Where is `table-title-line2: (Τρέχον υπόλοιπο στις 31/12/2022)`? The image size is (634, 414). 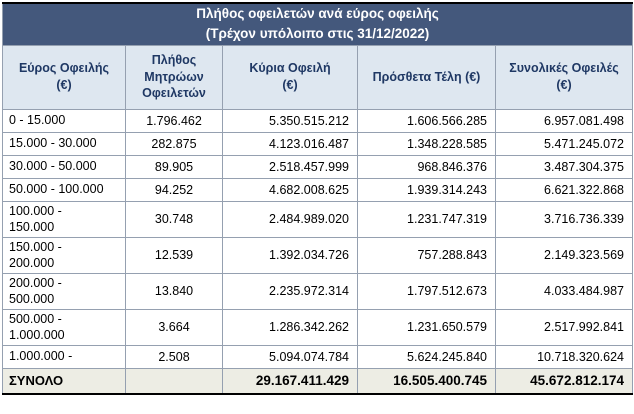 table-title-line2: (Τρέχον υπόλοιπο στις 31/12/2022) is located at coordinates (317, 34).